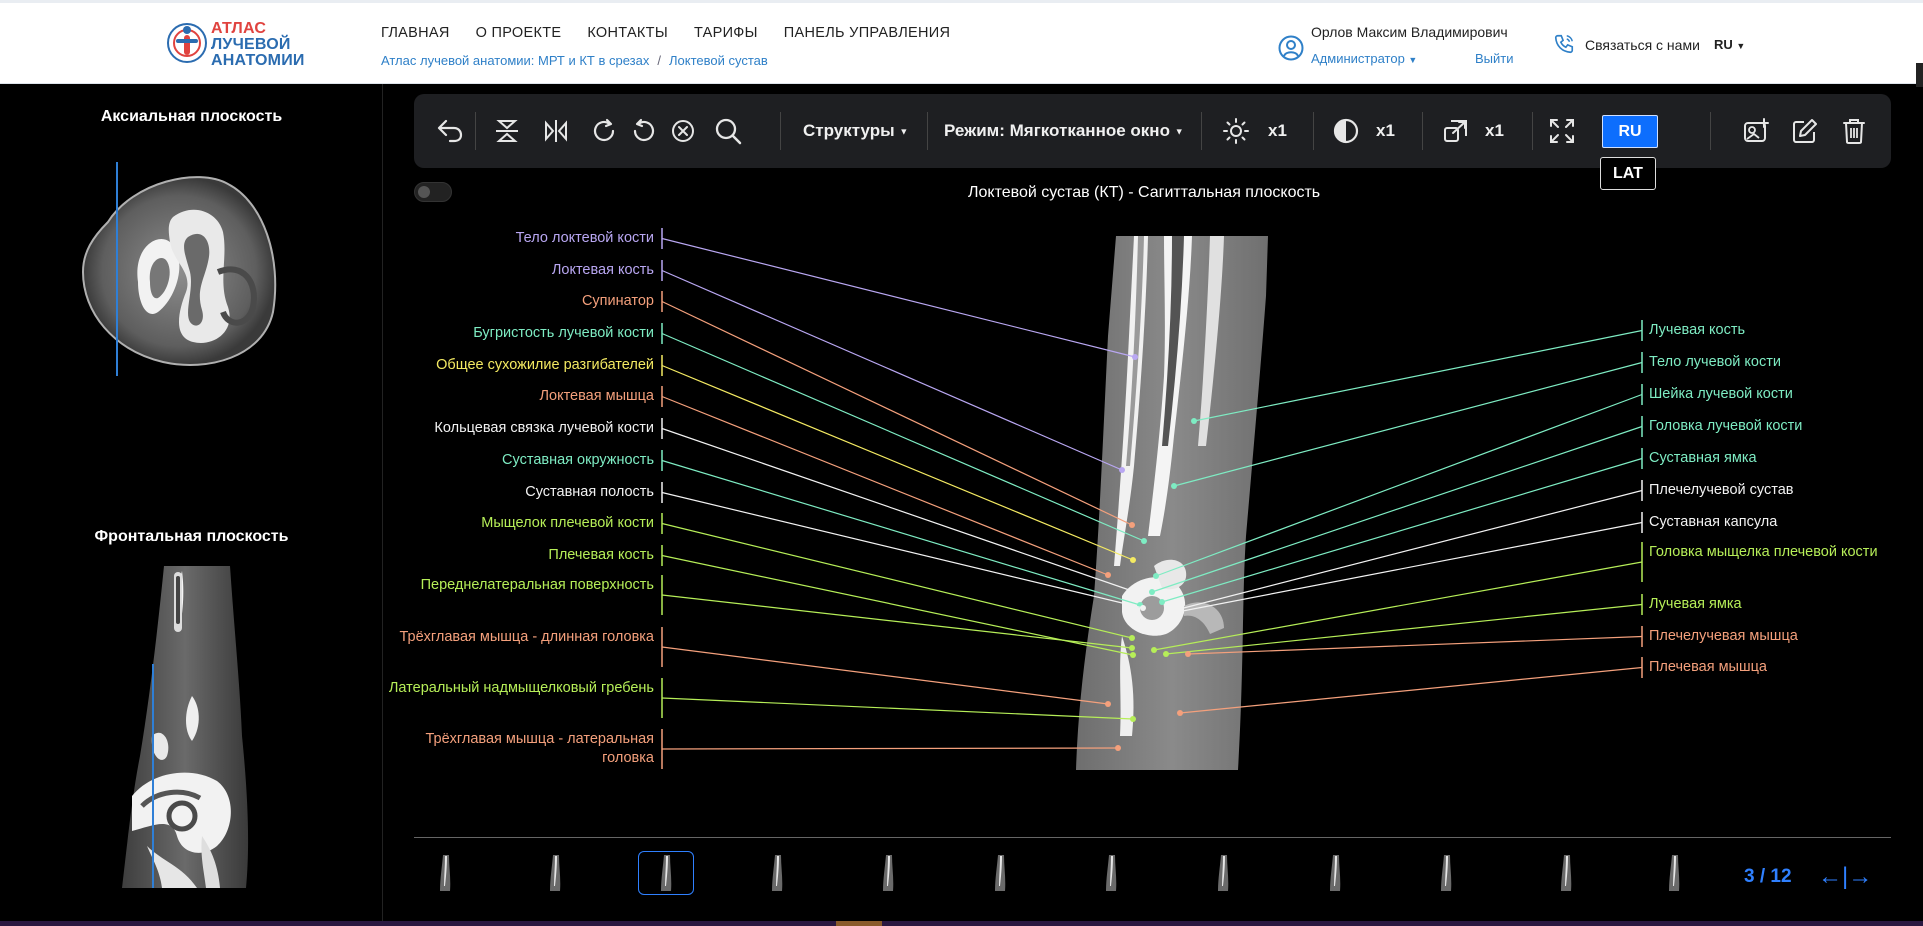  I want to click on logout-link: Выйти, so click(1494, 58).